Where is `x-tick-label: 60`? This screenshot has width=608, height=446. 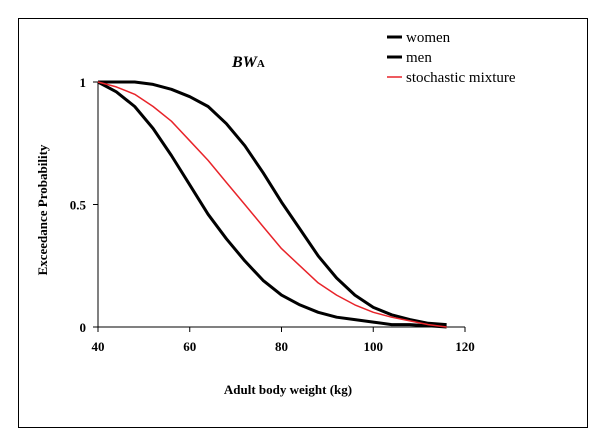
x-tick-label: 60 is located at coordinates (189, 346).